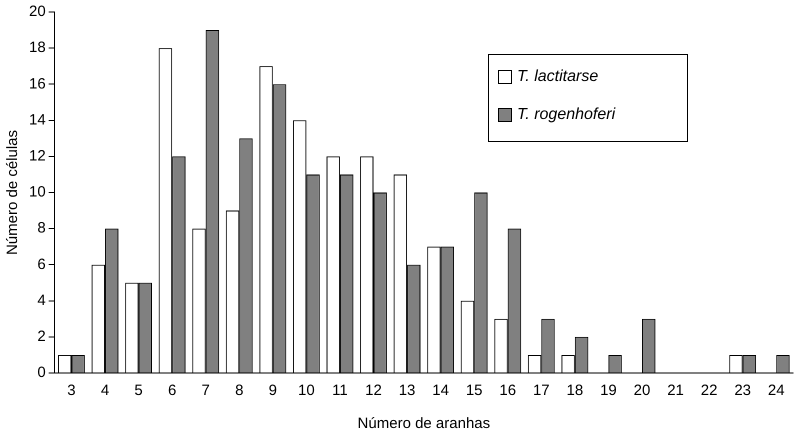  What do you see at coordinates (340, 391) in the screenshot?
I see `x-tick-label: 11` at bounding box center [340, 391].